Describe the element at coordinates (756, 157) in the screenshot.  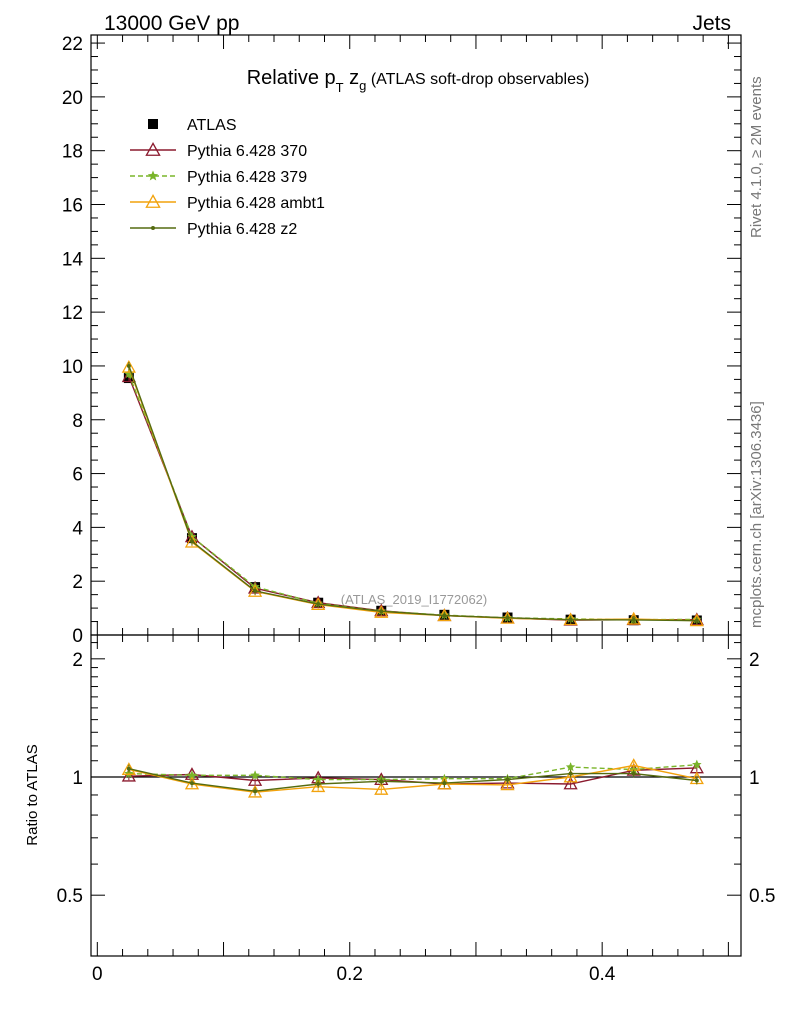
I see `rivet-label: Rivet 4.1.0, ≥ 2M events` at that location.